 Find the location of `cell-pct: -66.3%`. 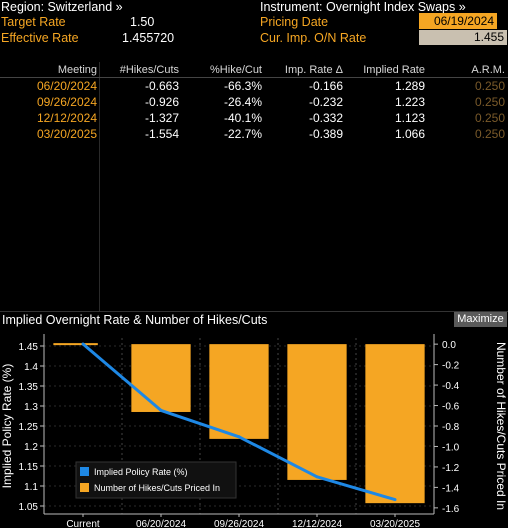

cell-pct: -66.3% is located at coordinates (242, 86).